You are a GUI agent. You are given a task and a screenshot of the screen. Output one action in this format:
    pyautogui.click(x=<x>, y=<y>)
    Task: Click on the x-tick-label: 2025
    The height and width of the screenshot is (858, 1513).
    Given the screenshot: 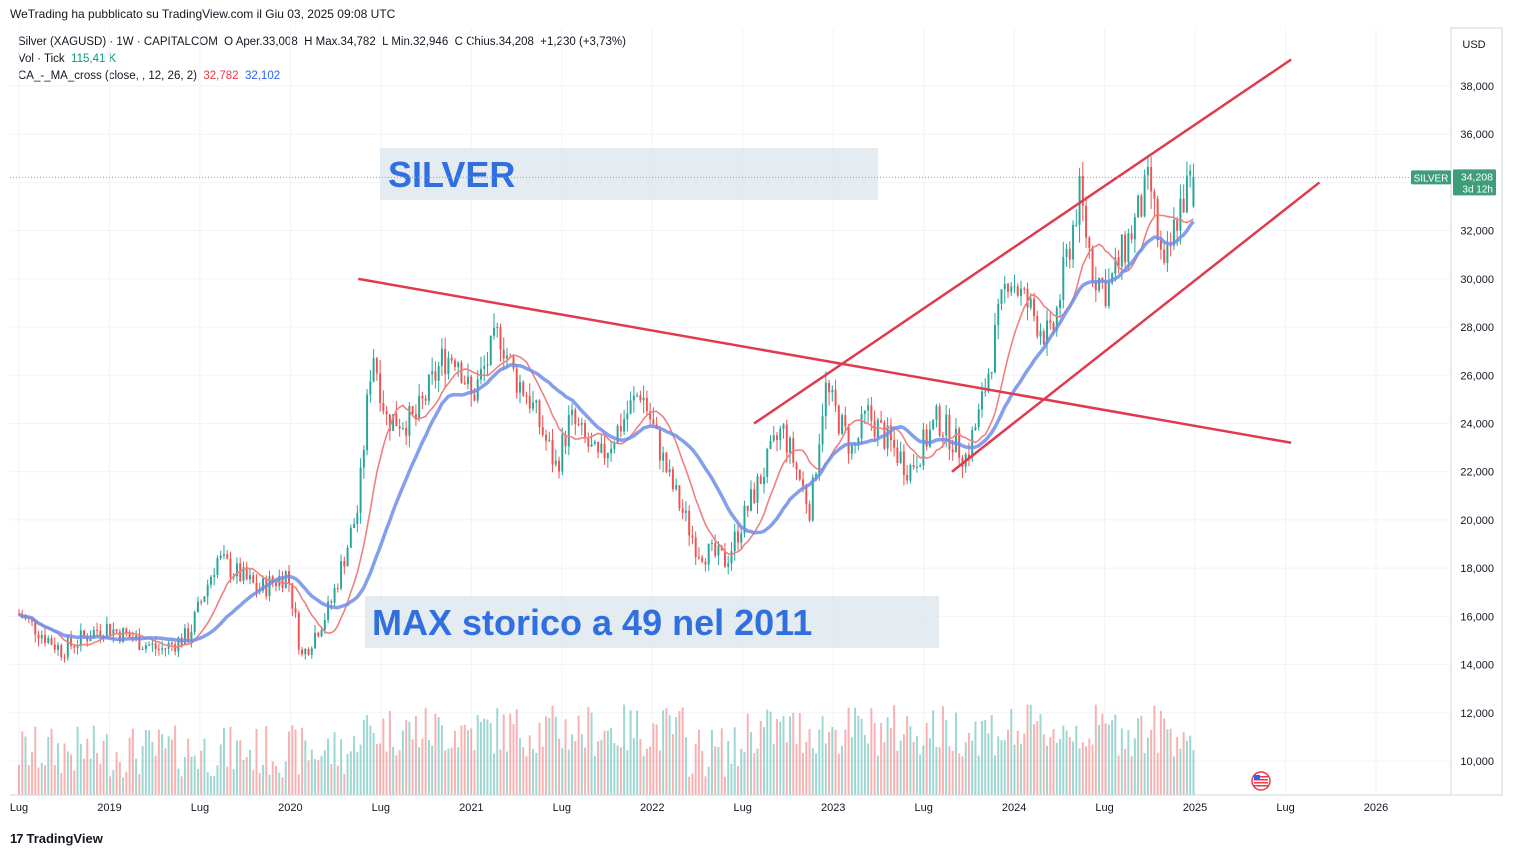 What is the action you would take?
    pyautogui.click(x=1195, y=808)
    